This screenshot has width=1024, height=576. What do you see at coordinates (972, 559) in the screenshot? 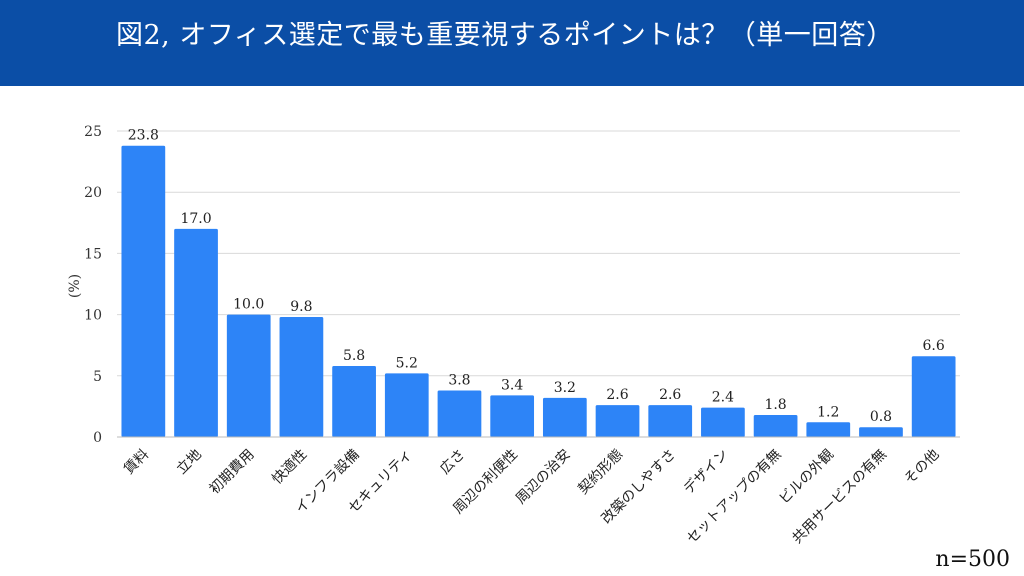
I see `sample-size-label: n=500` at bounding box center [972, 559].